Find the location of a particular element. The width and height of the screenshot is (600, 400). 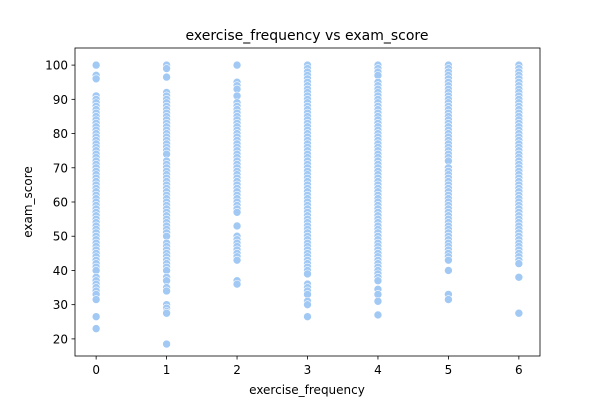

x-tick-label: 4 is located at coordinates (378, 370).